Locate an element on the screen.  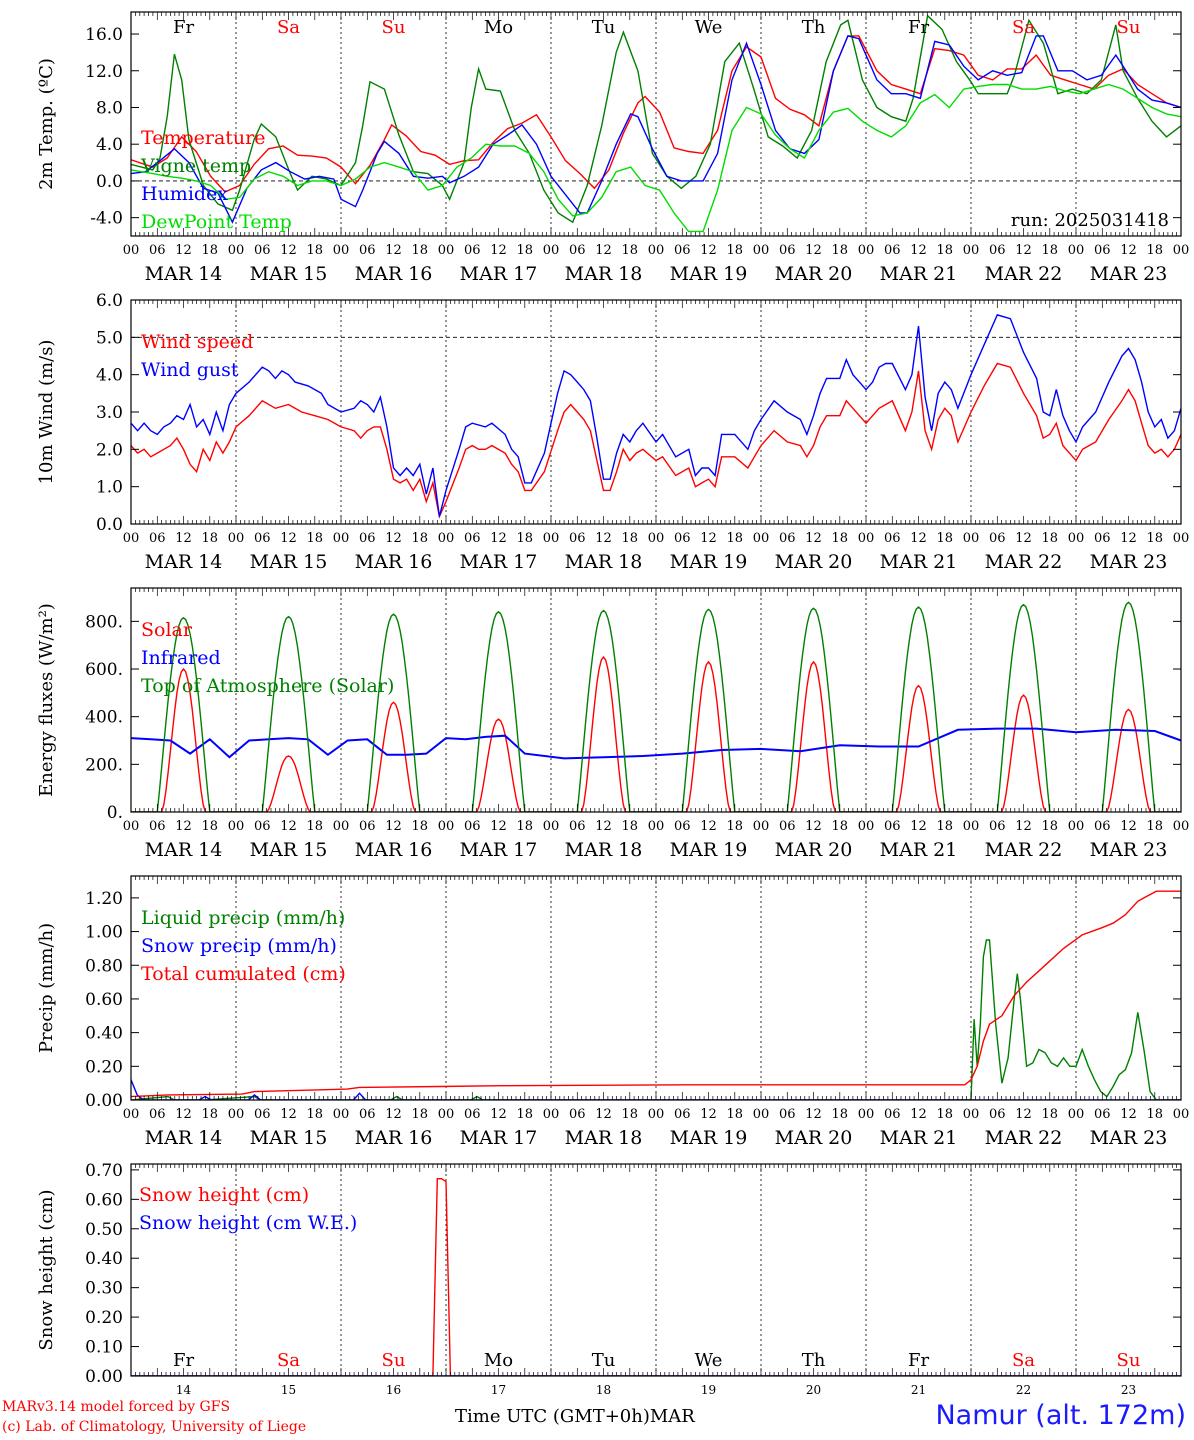
day-number-label: 16 is located at coordinates (393, 1390).